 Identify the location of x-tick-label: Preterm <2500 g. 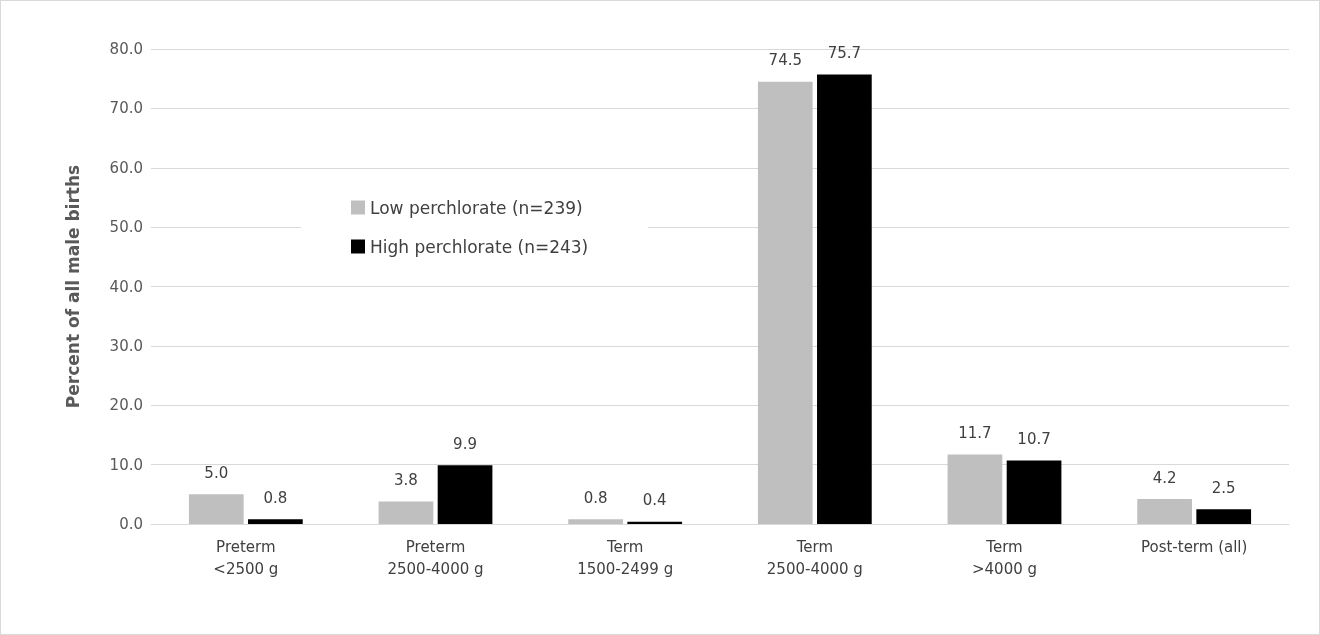
(246, 558).